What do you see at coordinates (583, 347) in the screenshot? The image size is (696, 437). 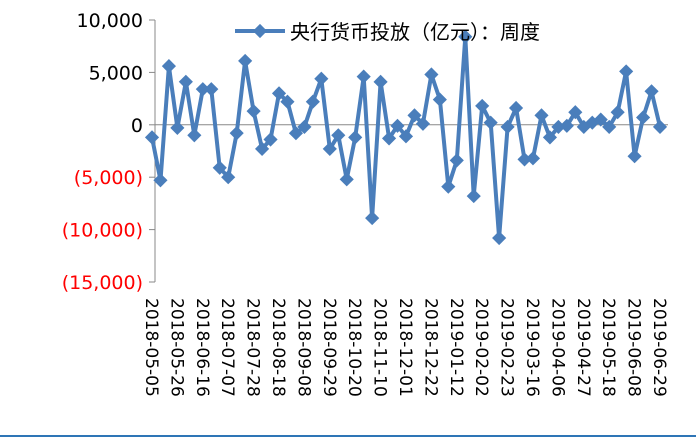 I see `x-tick-label: 2019-04-27` at bounding box center [583, 347].